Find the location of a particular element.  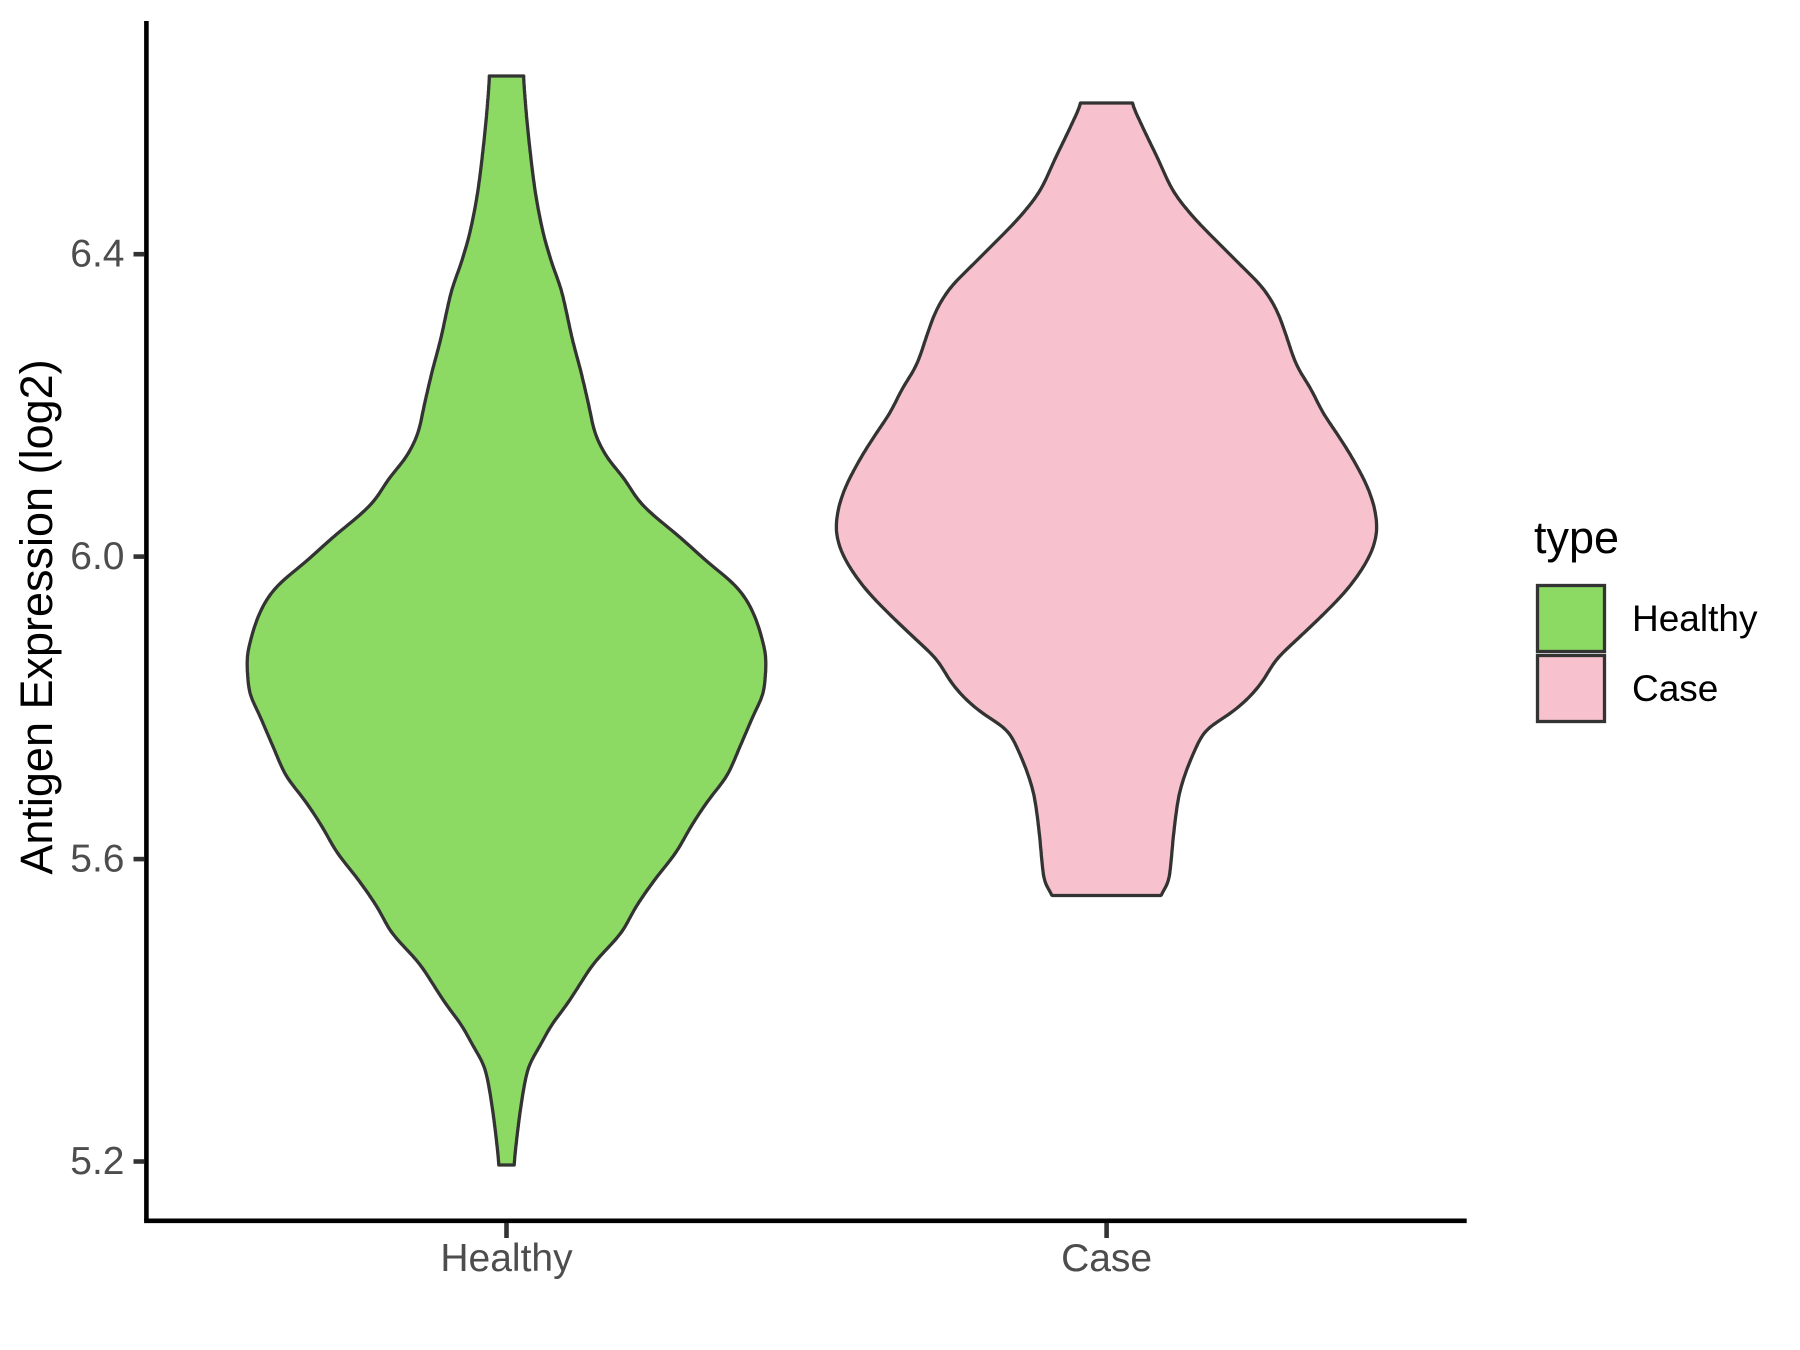

svg-text: 5.6 is located at coordinates (97, 859).